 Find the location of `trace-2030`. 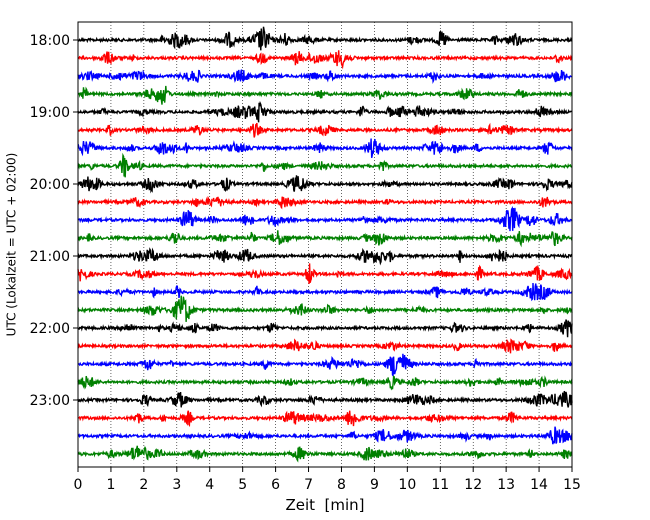

trace-2030 is located at coordinates (325, 218).